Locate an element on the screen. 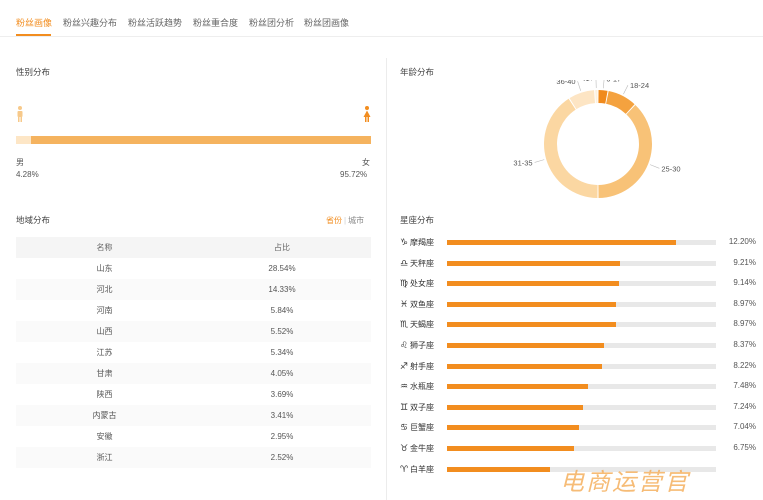 Image resolution: width=763 pixels, height=500 pixels. tab-fan-group-analysis: 粉丝团分析 is located at coordinates (272, 23).